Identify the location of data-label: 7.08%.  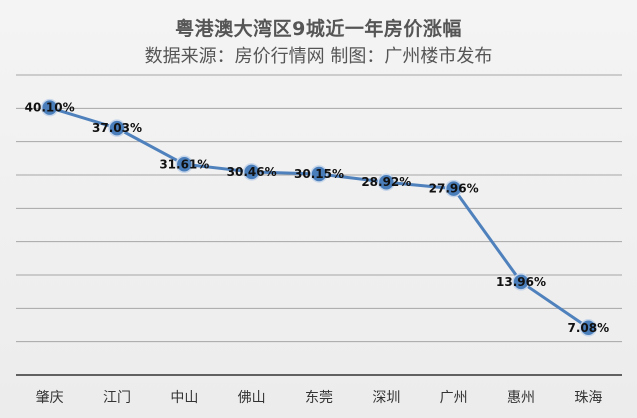
(589, 328).